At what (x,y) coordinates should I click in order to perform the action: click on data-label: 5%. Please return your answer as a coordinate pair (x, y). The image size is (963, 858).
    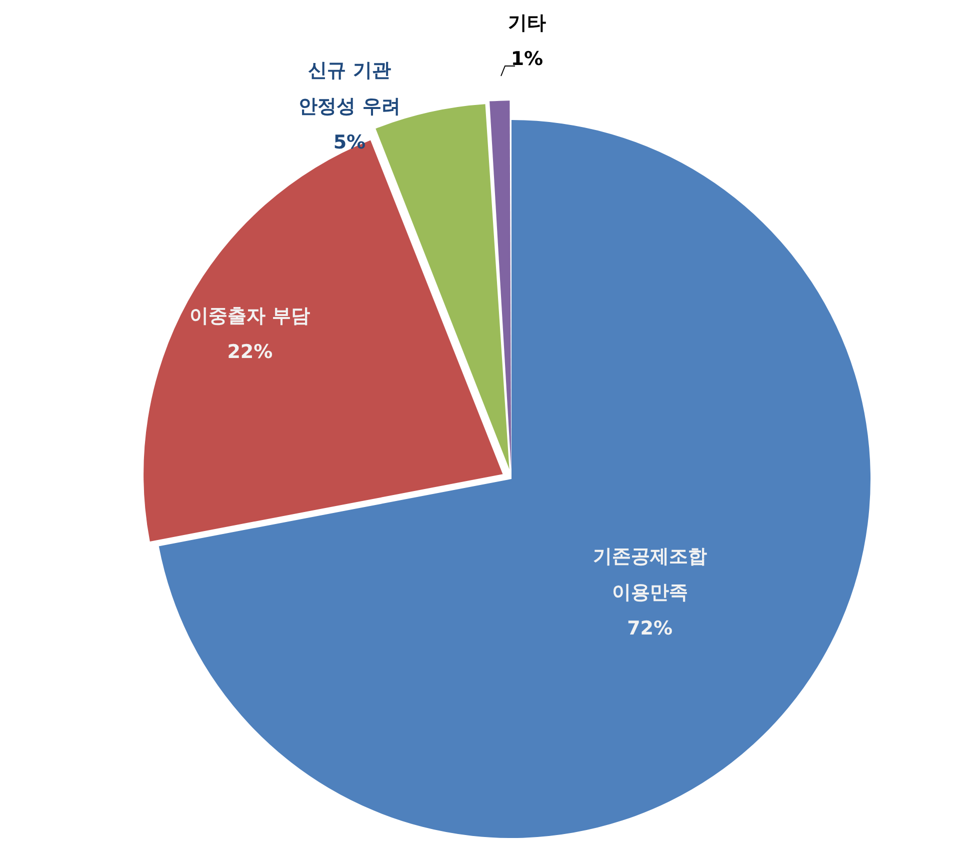
    Looking at the image, I should click on (349, 143).